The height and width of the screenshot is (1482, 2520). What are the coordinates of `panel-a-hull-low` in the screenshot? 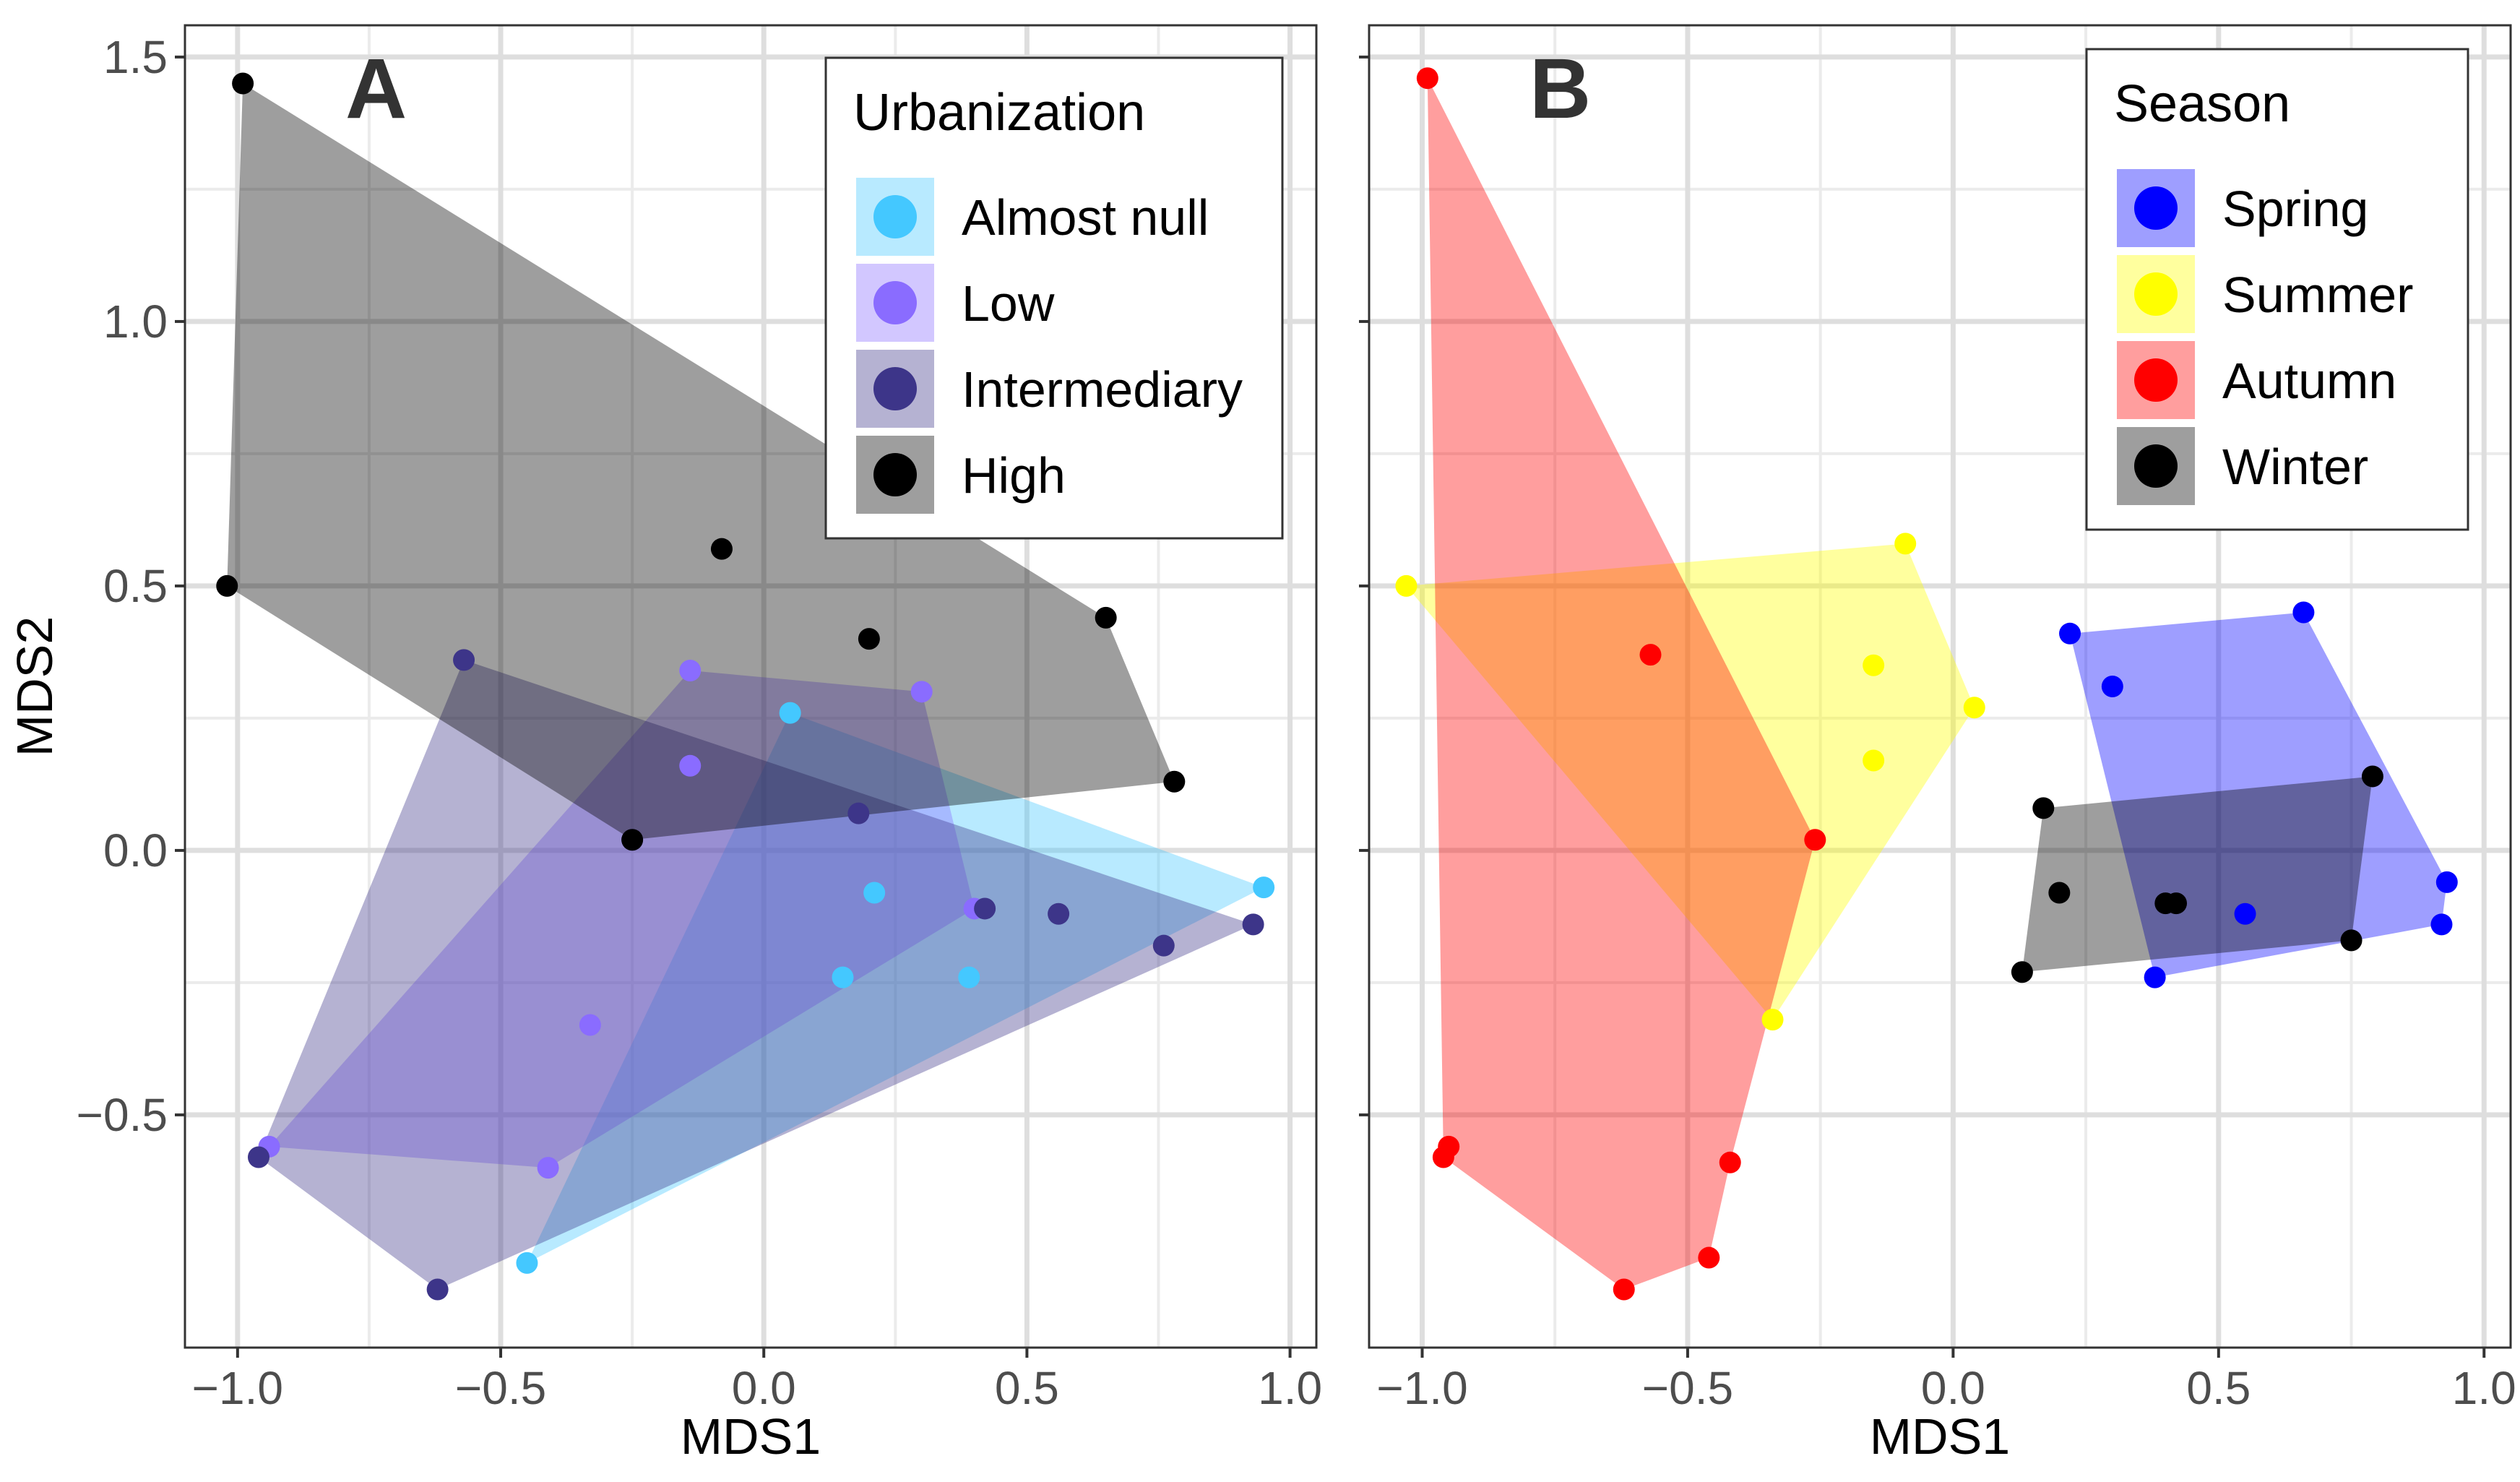 It's located at (622, 919).